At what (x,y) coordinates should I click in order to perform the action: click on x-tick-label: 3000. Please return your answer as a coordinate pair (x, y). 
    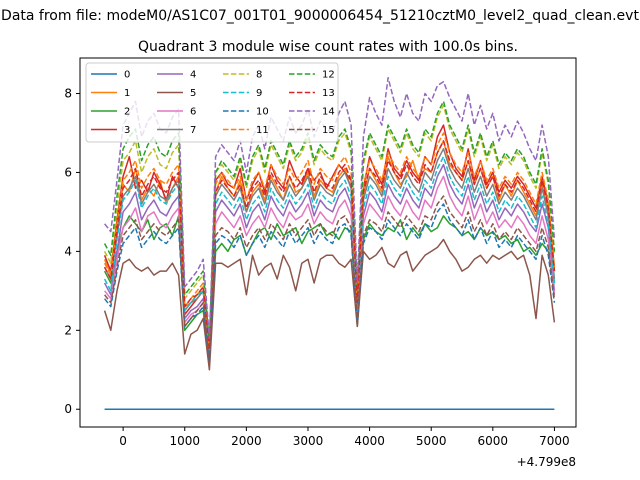
    Looking at the image, I should click on (308, 441).